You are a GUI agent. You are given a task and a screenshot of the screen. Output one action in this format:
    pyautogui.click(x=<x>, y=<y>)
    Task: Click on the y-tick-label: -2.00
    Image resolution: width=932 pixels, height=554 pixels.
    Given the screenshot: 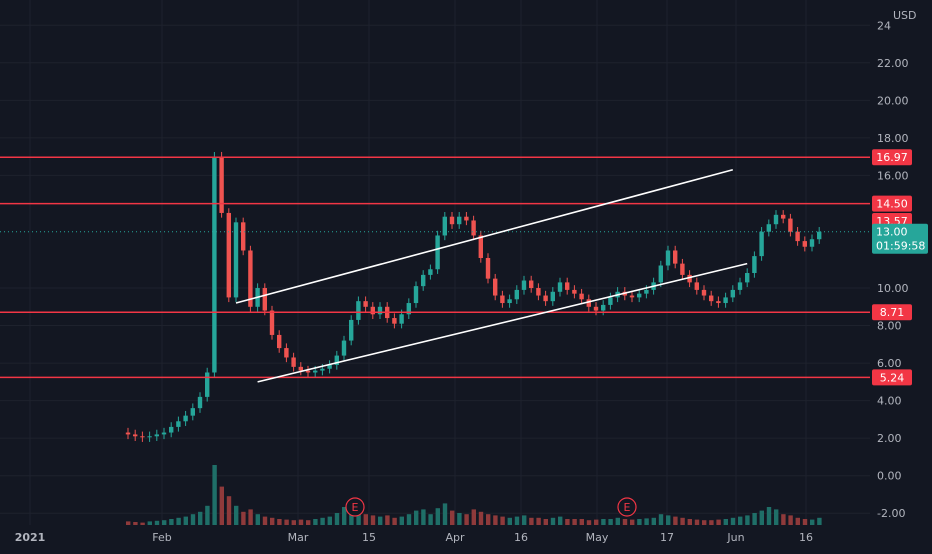 What is the action you would take?
    pyautogui.click(x=891, y=513)
    